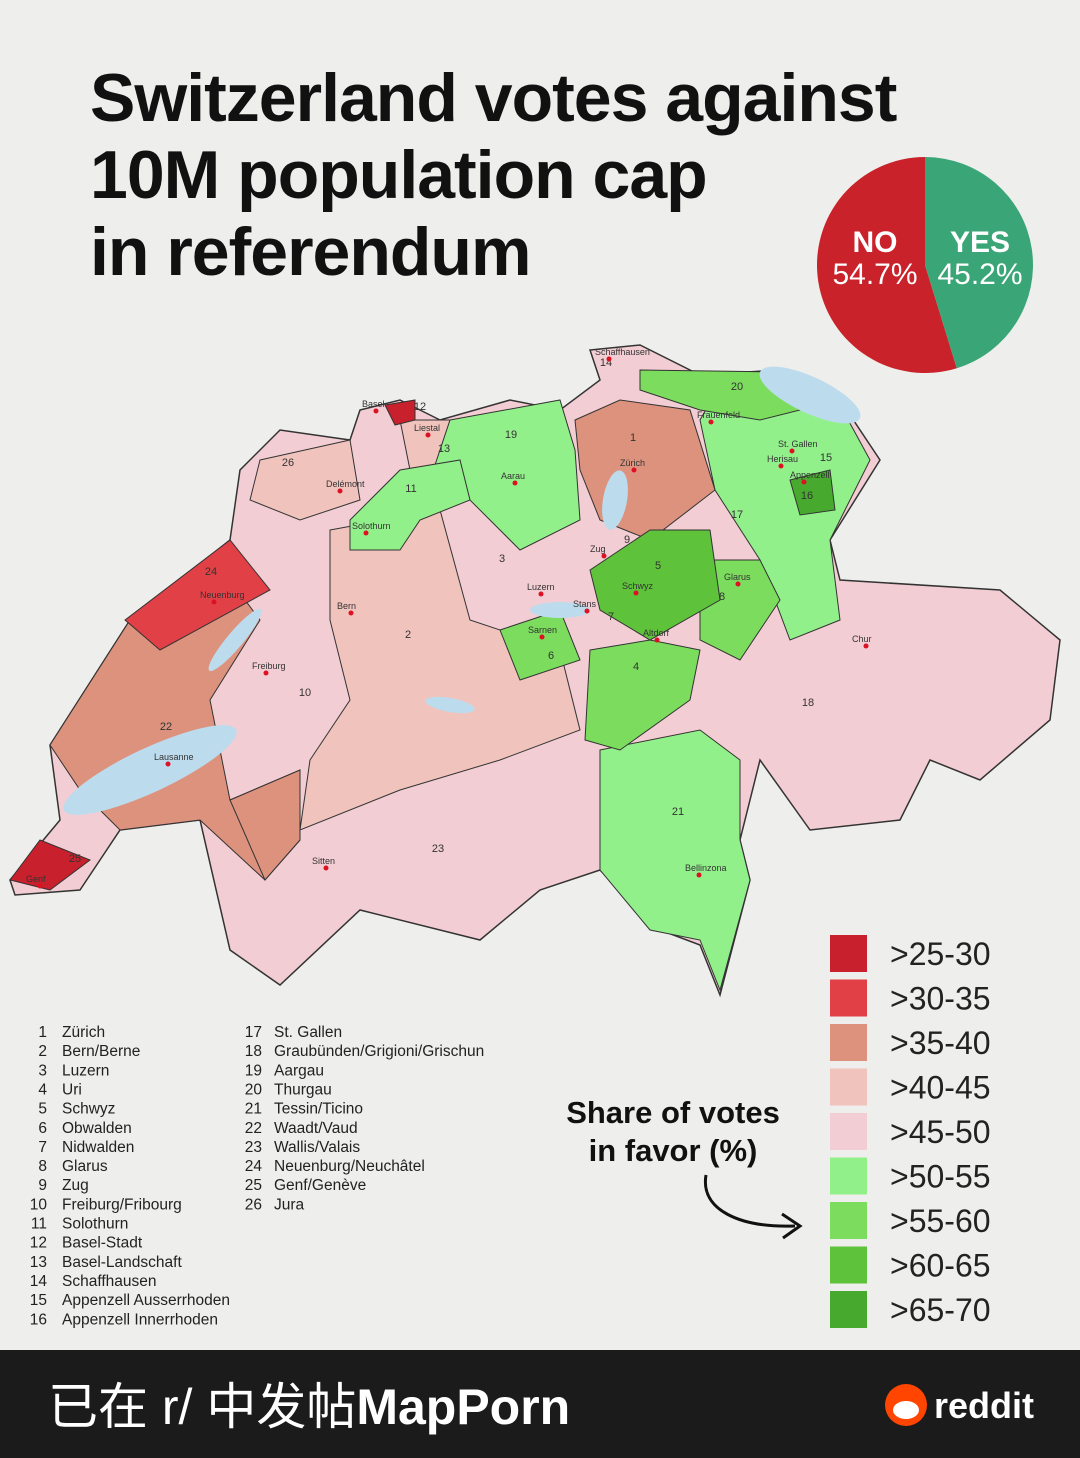  Describe the element at coordinates (718, 415) in the screenshot. I see `city-name: Frauenfeld` at that location.